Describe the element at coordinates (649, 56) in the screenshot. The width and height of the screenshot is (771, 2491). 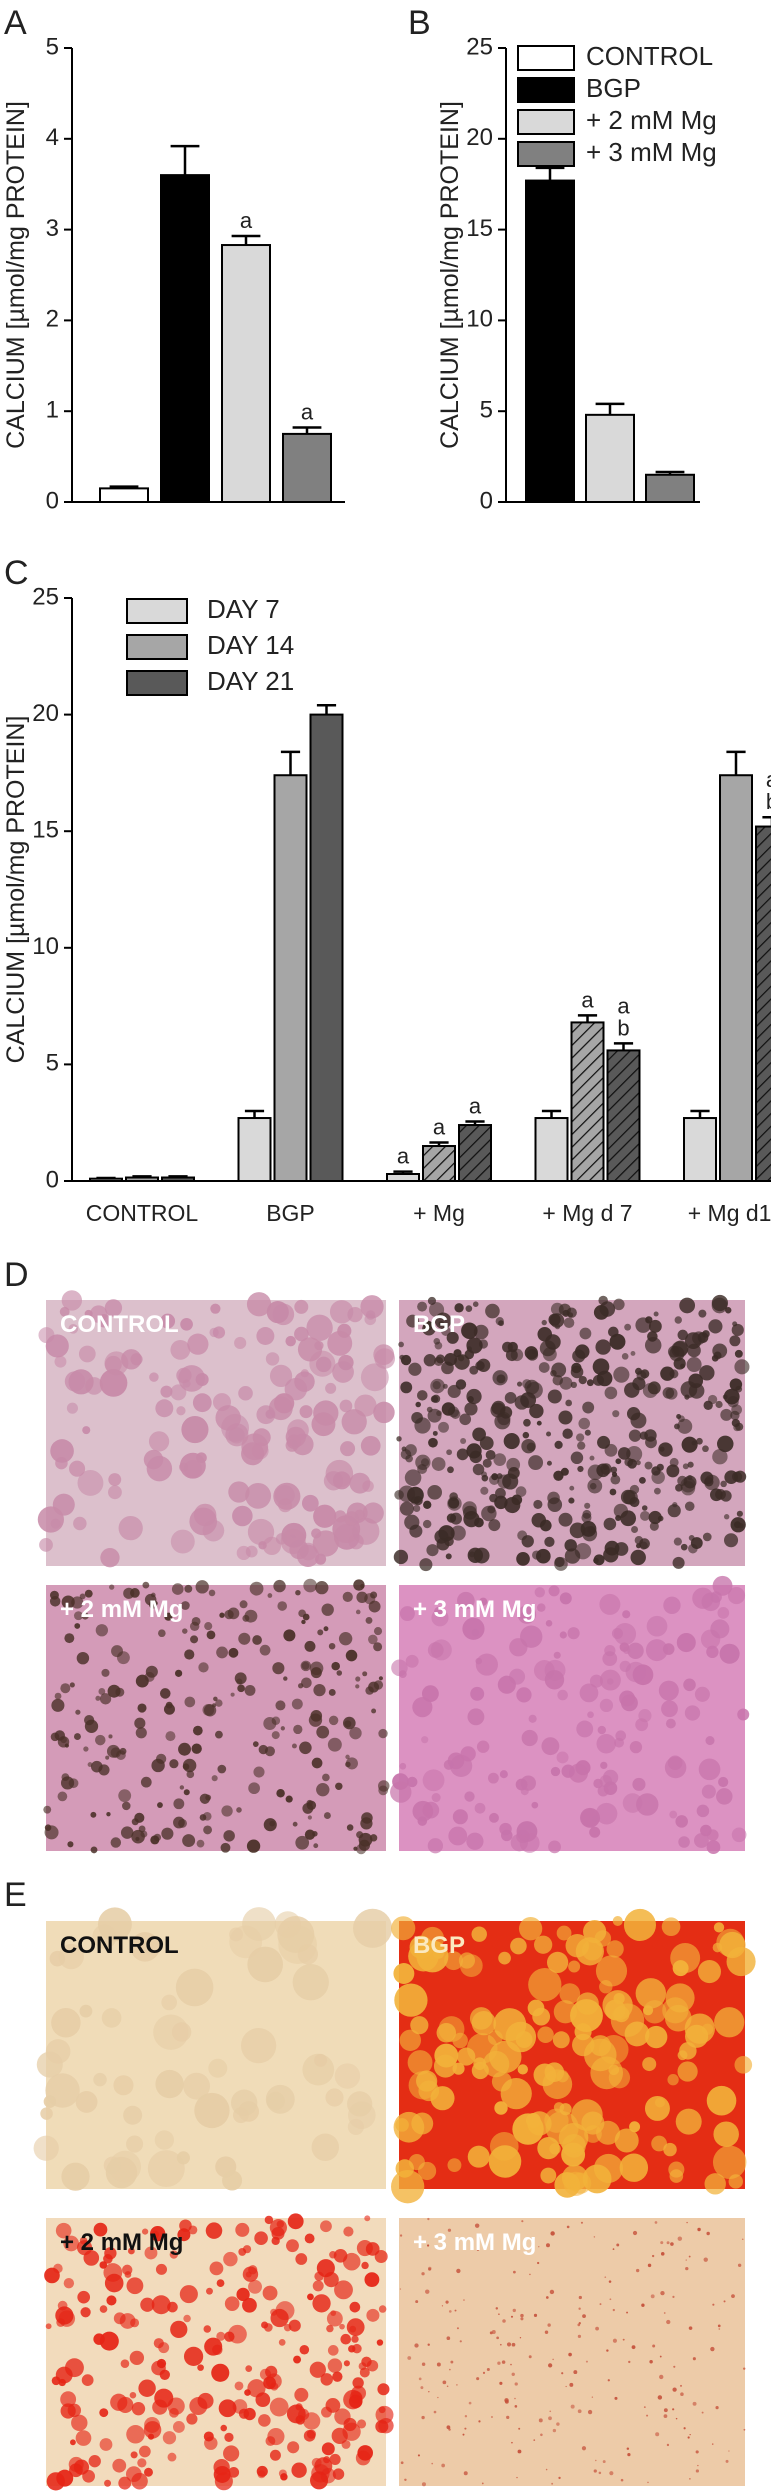
I see `legend-label: CONTROL` at that location.